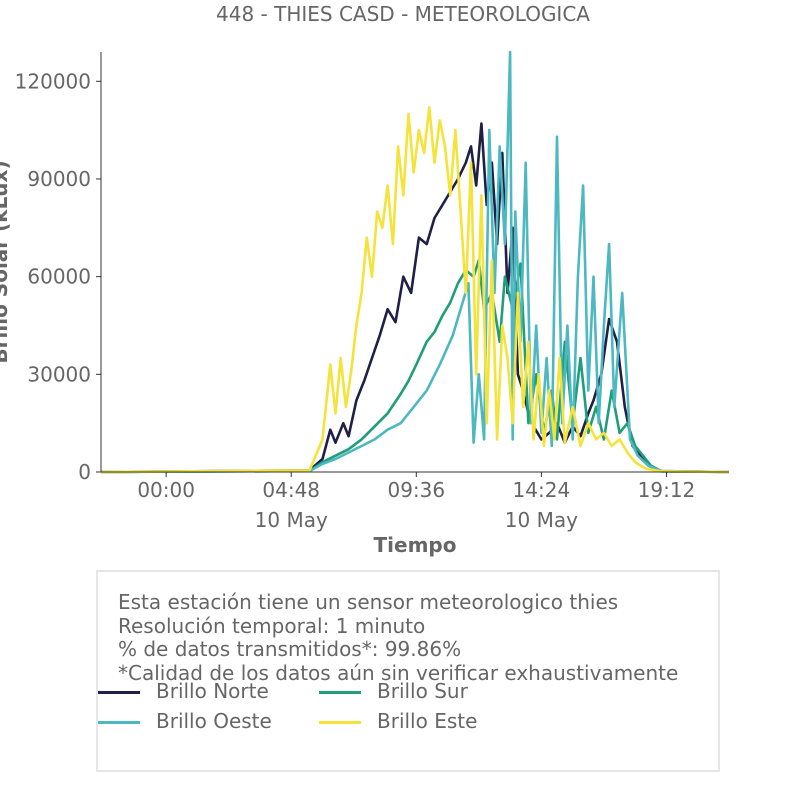 This screenshot has width=806, height=806. What do you see at coordinates (59, 179) in the screenshot?
I see `y-tick-label: 90000` at bounding box center [59, 179].